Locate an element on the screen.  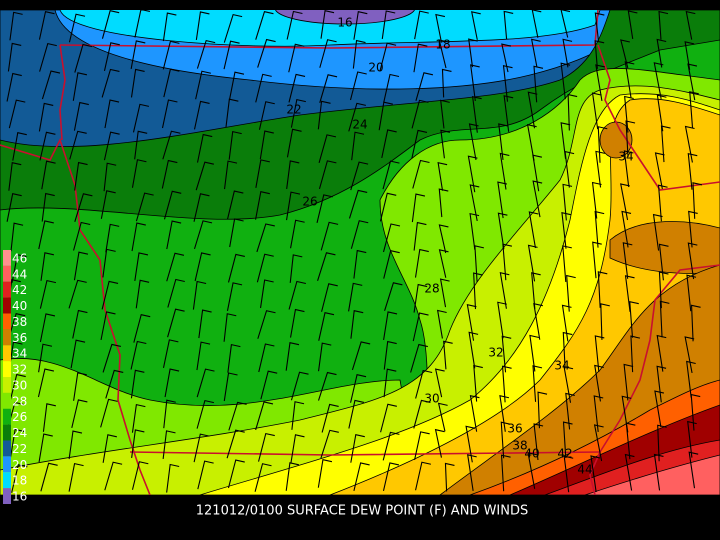
colorbar-label: 28 is located at coordinates (19, 401).